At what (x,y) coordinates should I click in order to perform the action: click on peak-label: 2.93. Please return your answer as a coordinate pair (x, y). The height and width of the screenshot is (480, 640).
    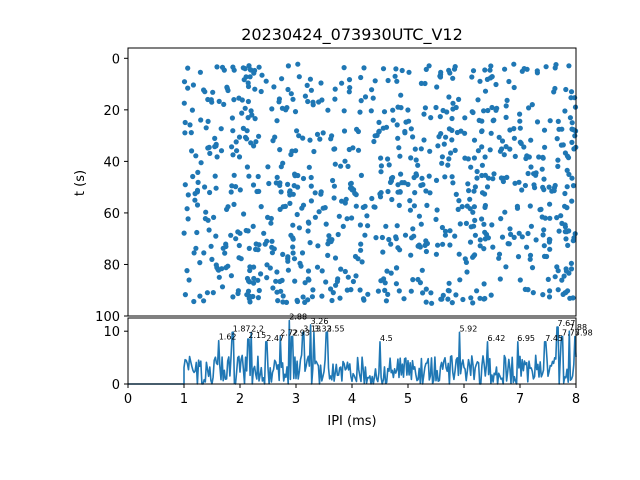
    Looking at the image, I should click on (301, 333).